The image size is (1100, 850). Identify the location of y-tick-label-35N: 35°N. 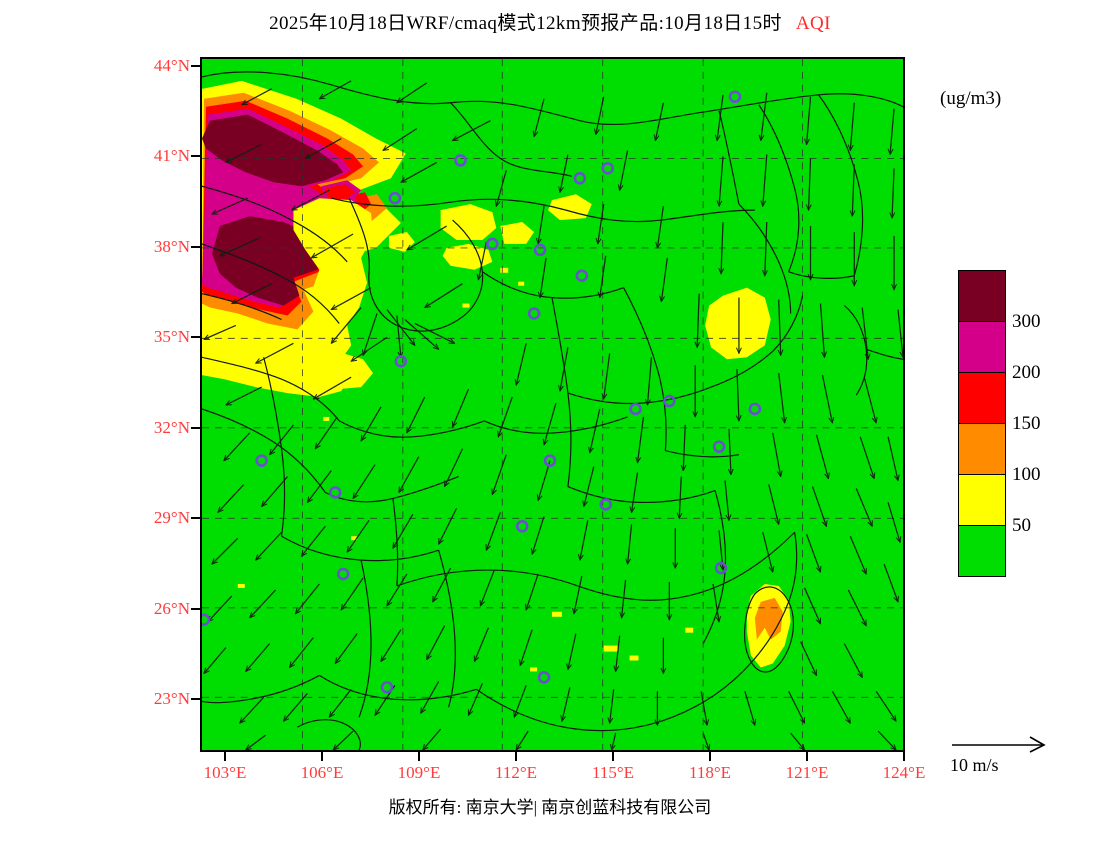
(171, 336).